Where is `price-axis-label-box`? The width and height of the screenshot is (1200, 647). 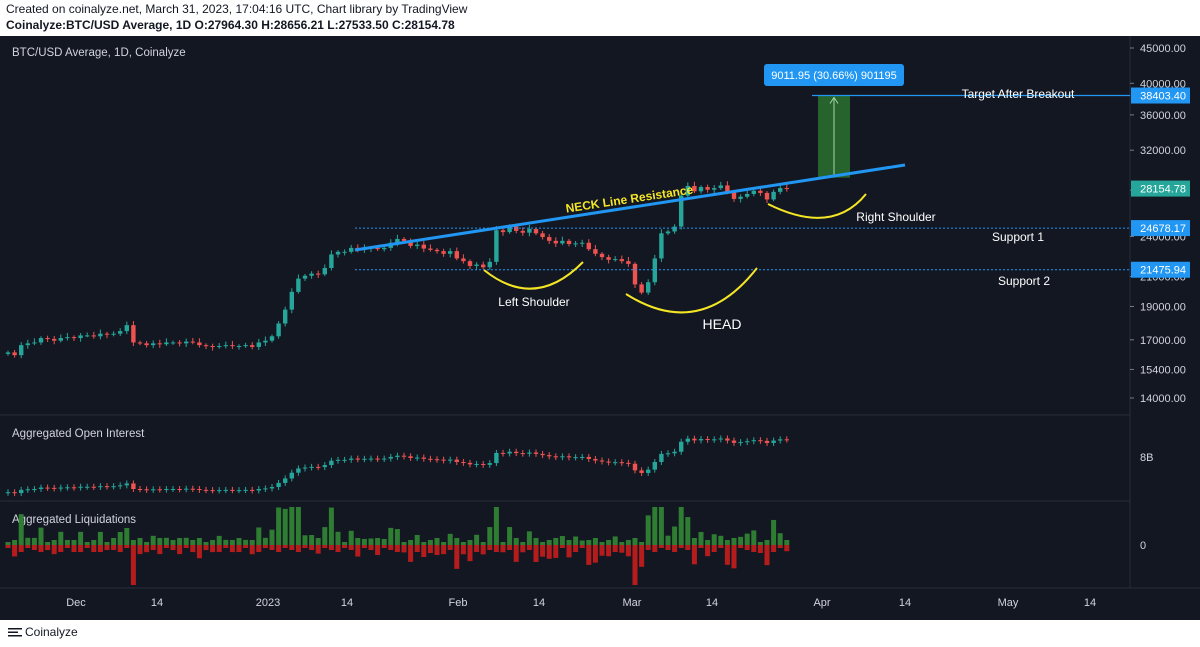 price-axis-label-box is located at coordinates (1160, 188).